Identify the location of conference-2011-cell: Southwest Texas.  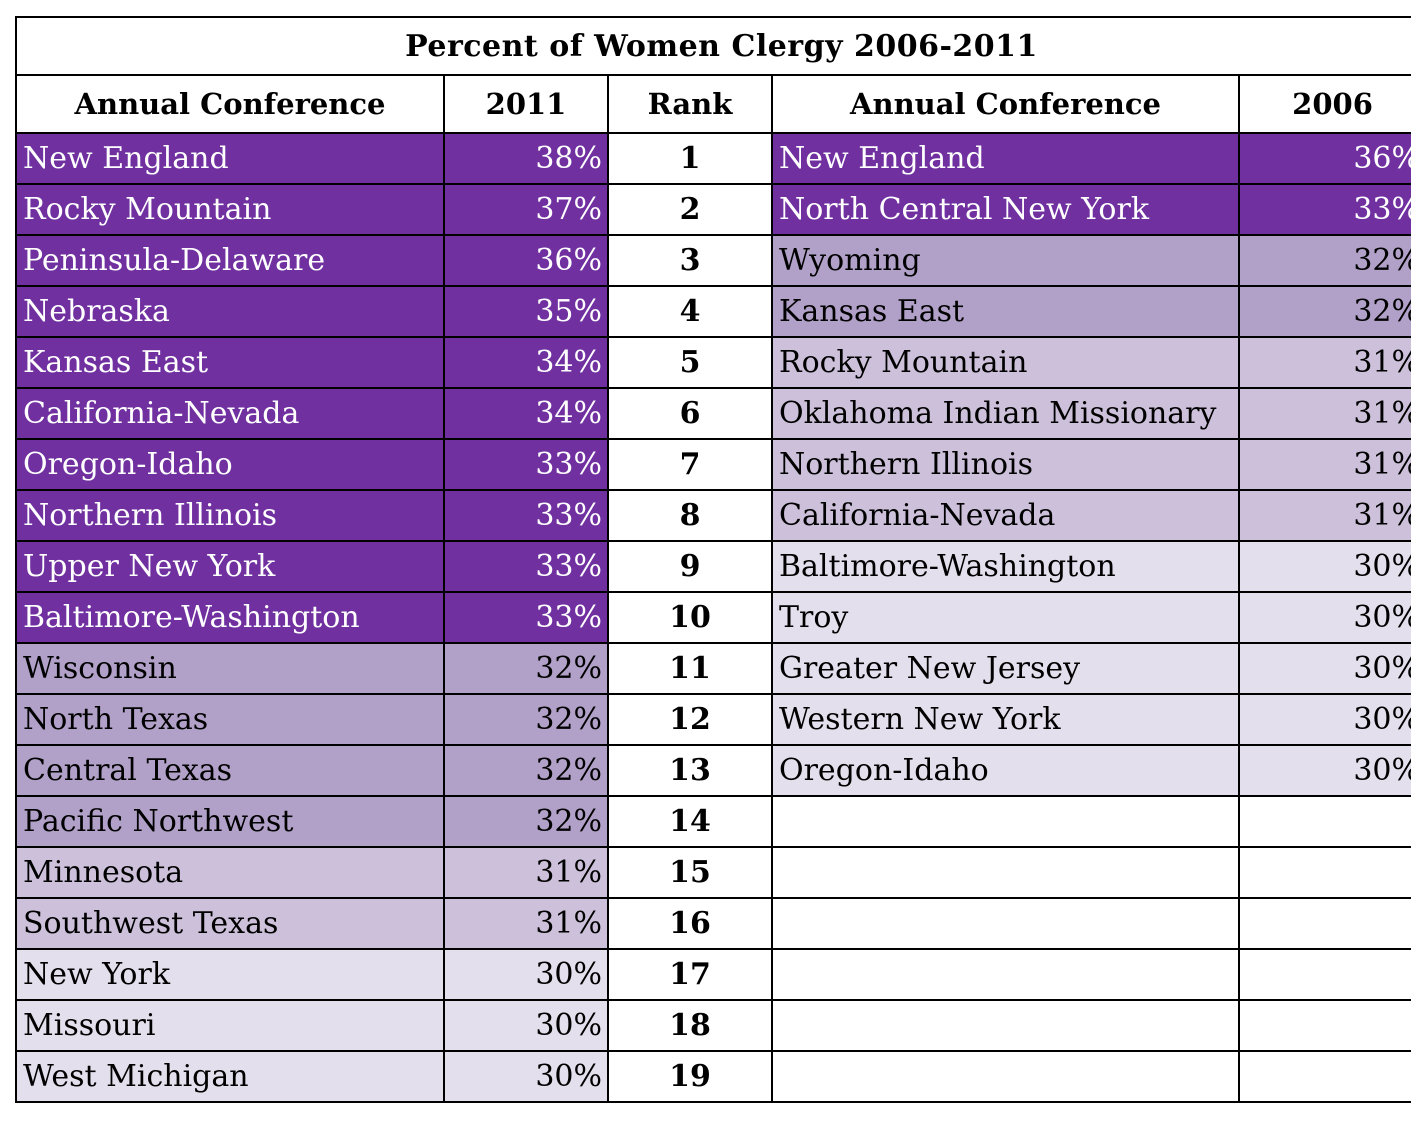
(230, 923).